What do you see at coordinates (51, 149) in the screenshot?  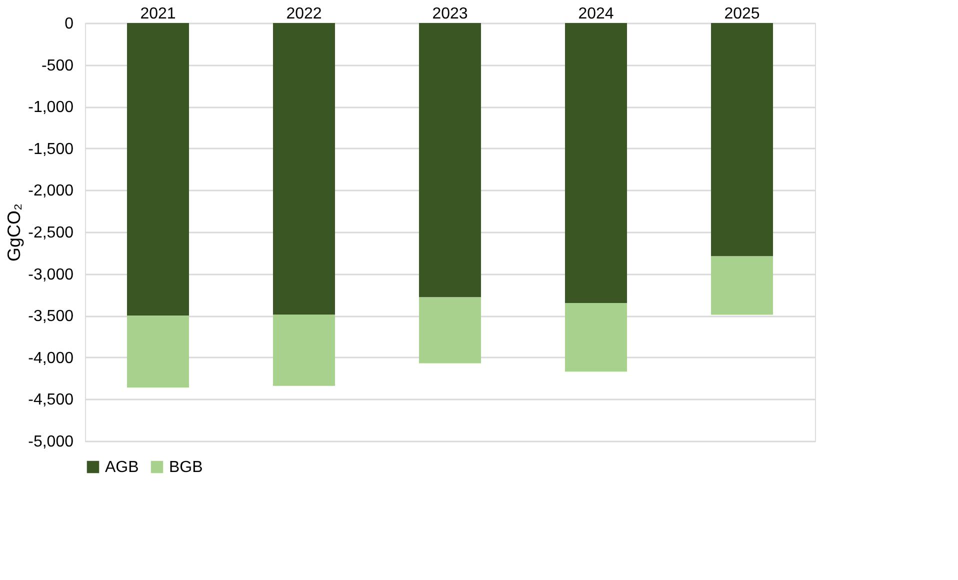 I see `y-tick-label: -1,500` at bounding box center [51, 149].